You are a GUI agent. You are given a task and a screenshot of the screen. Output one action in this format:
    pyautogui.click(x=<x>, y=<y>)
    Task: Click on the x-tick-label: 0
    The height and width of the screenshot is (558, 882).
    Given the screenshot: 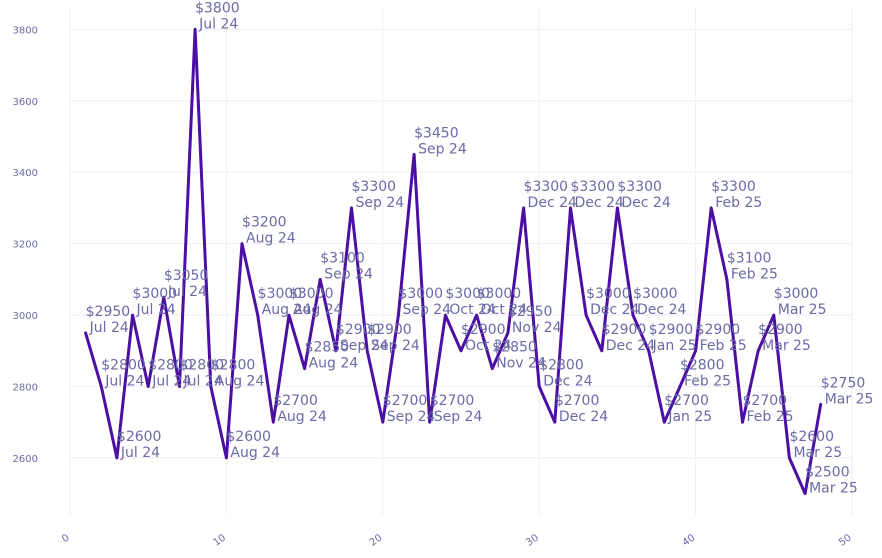 What is the action you would take?
    pyautogui.click(x=66, y=538)
    